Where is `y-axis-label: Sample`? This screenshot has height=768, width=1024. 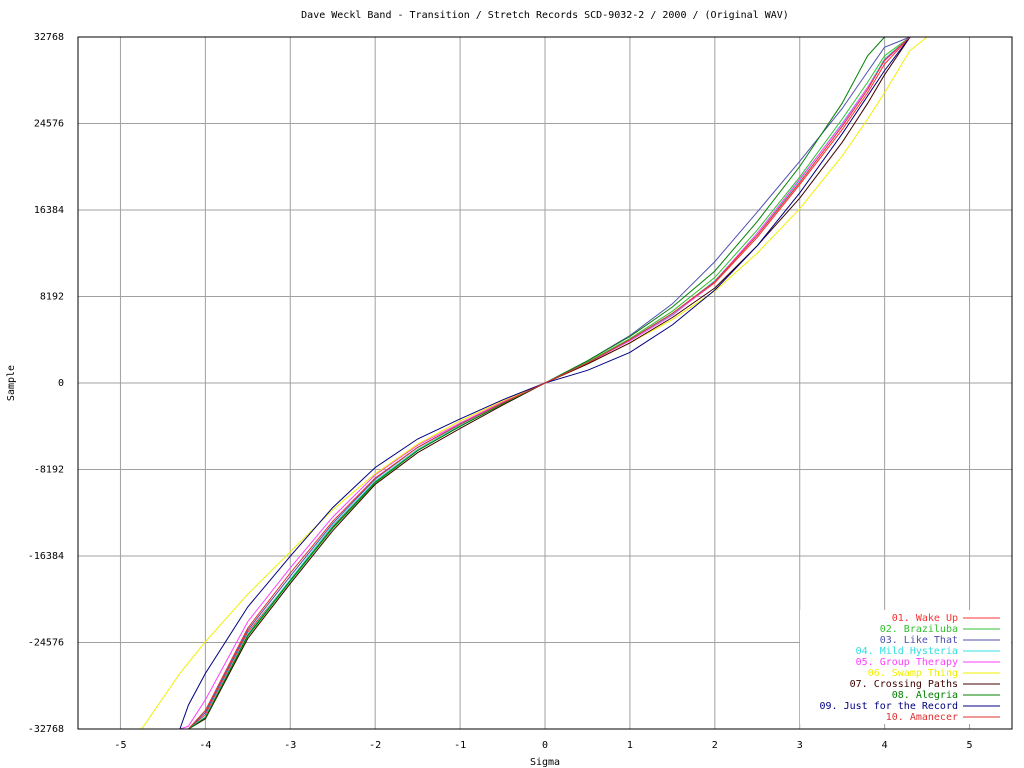 y-axis-label: Sample is located at coordinates (11, 383).